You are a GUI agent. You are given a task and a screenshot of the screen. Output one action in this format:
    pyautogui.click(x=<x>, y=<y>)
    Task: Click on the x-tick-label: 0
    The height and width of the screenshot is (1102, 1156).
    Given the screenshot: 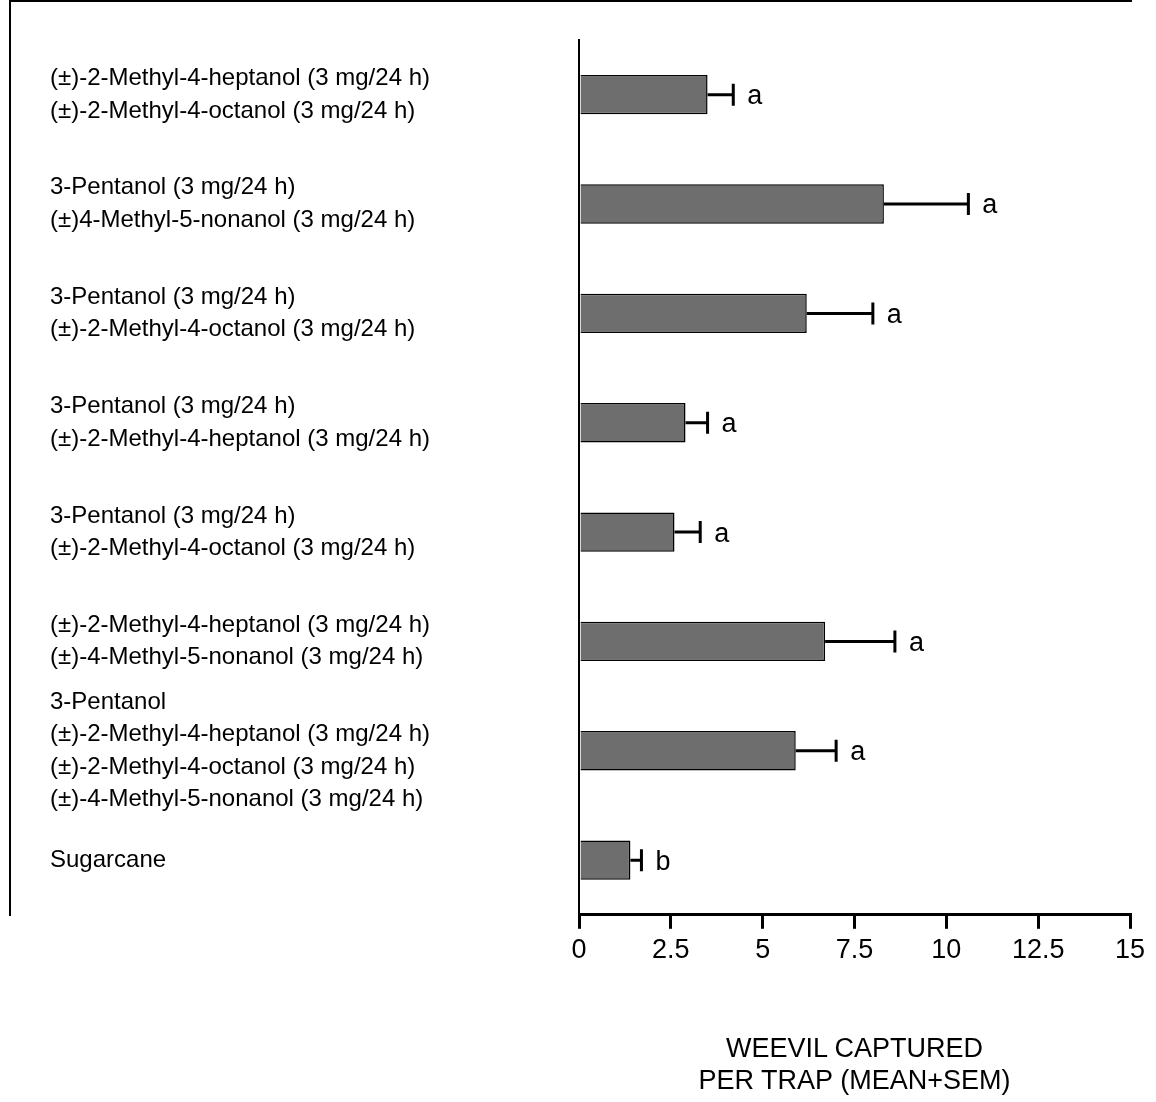 What is the action you would take?
    pyautogui.click(x=579, y=949)
    